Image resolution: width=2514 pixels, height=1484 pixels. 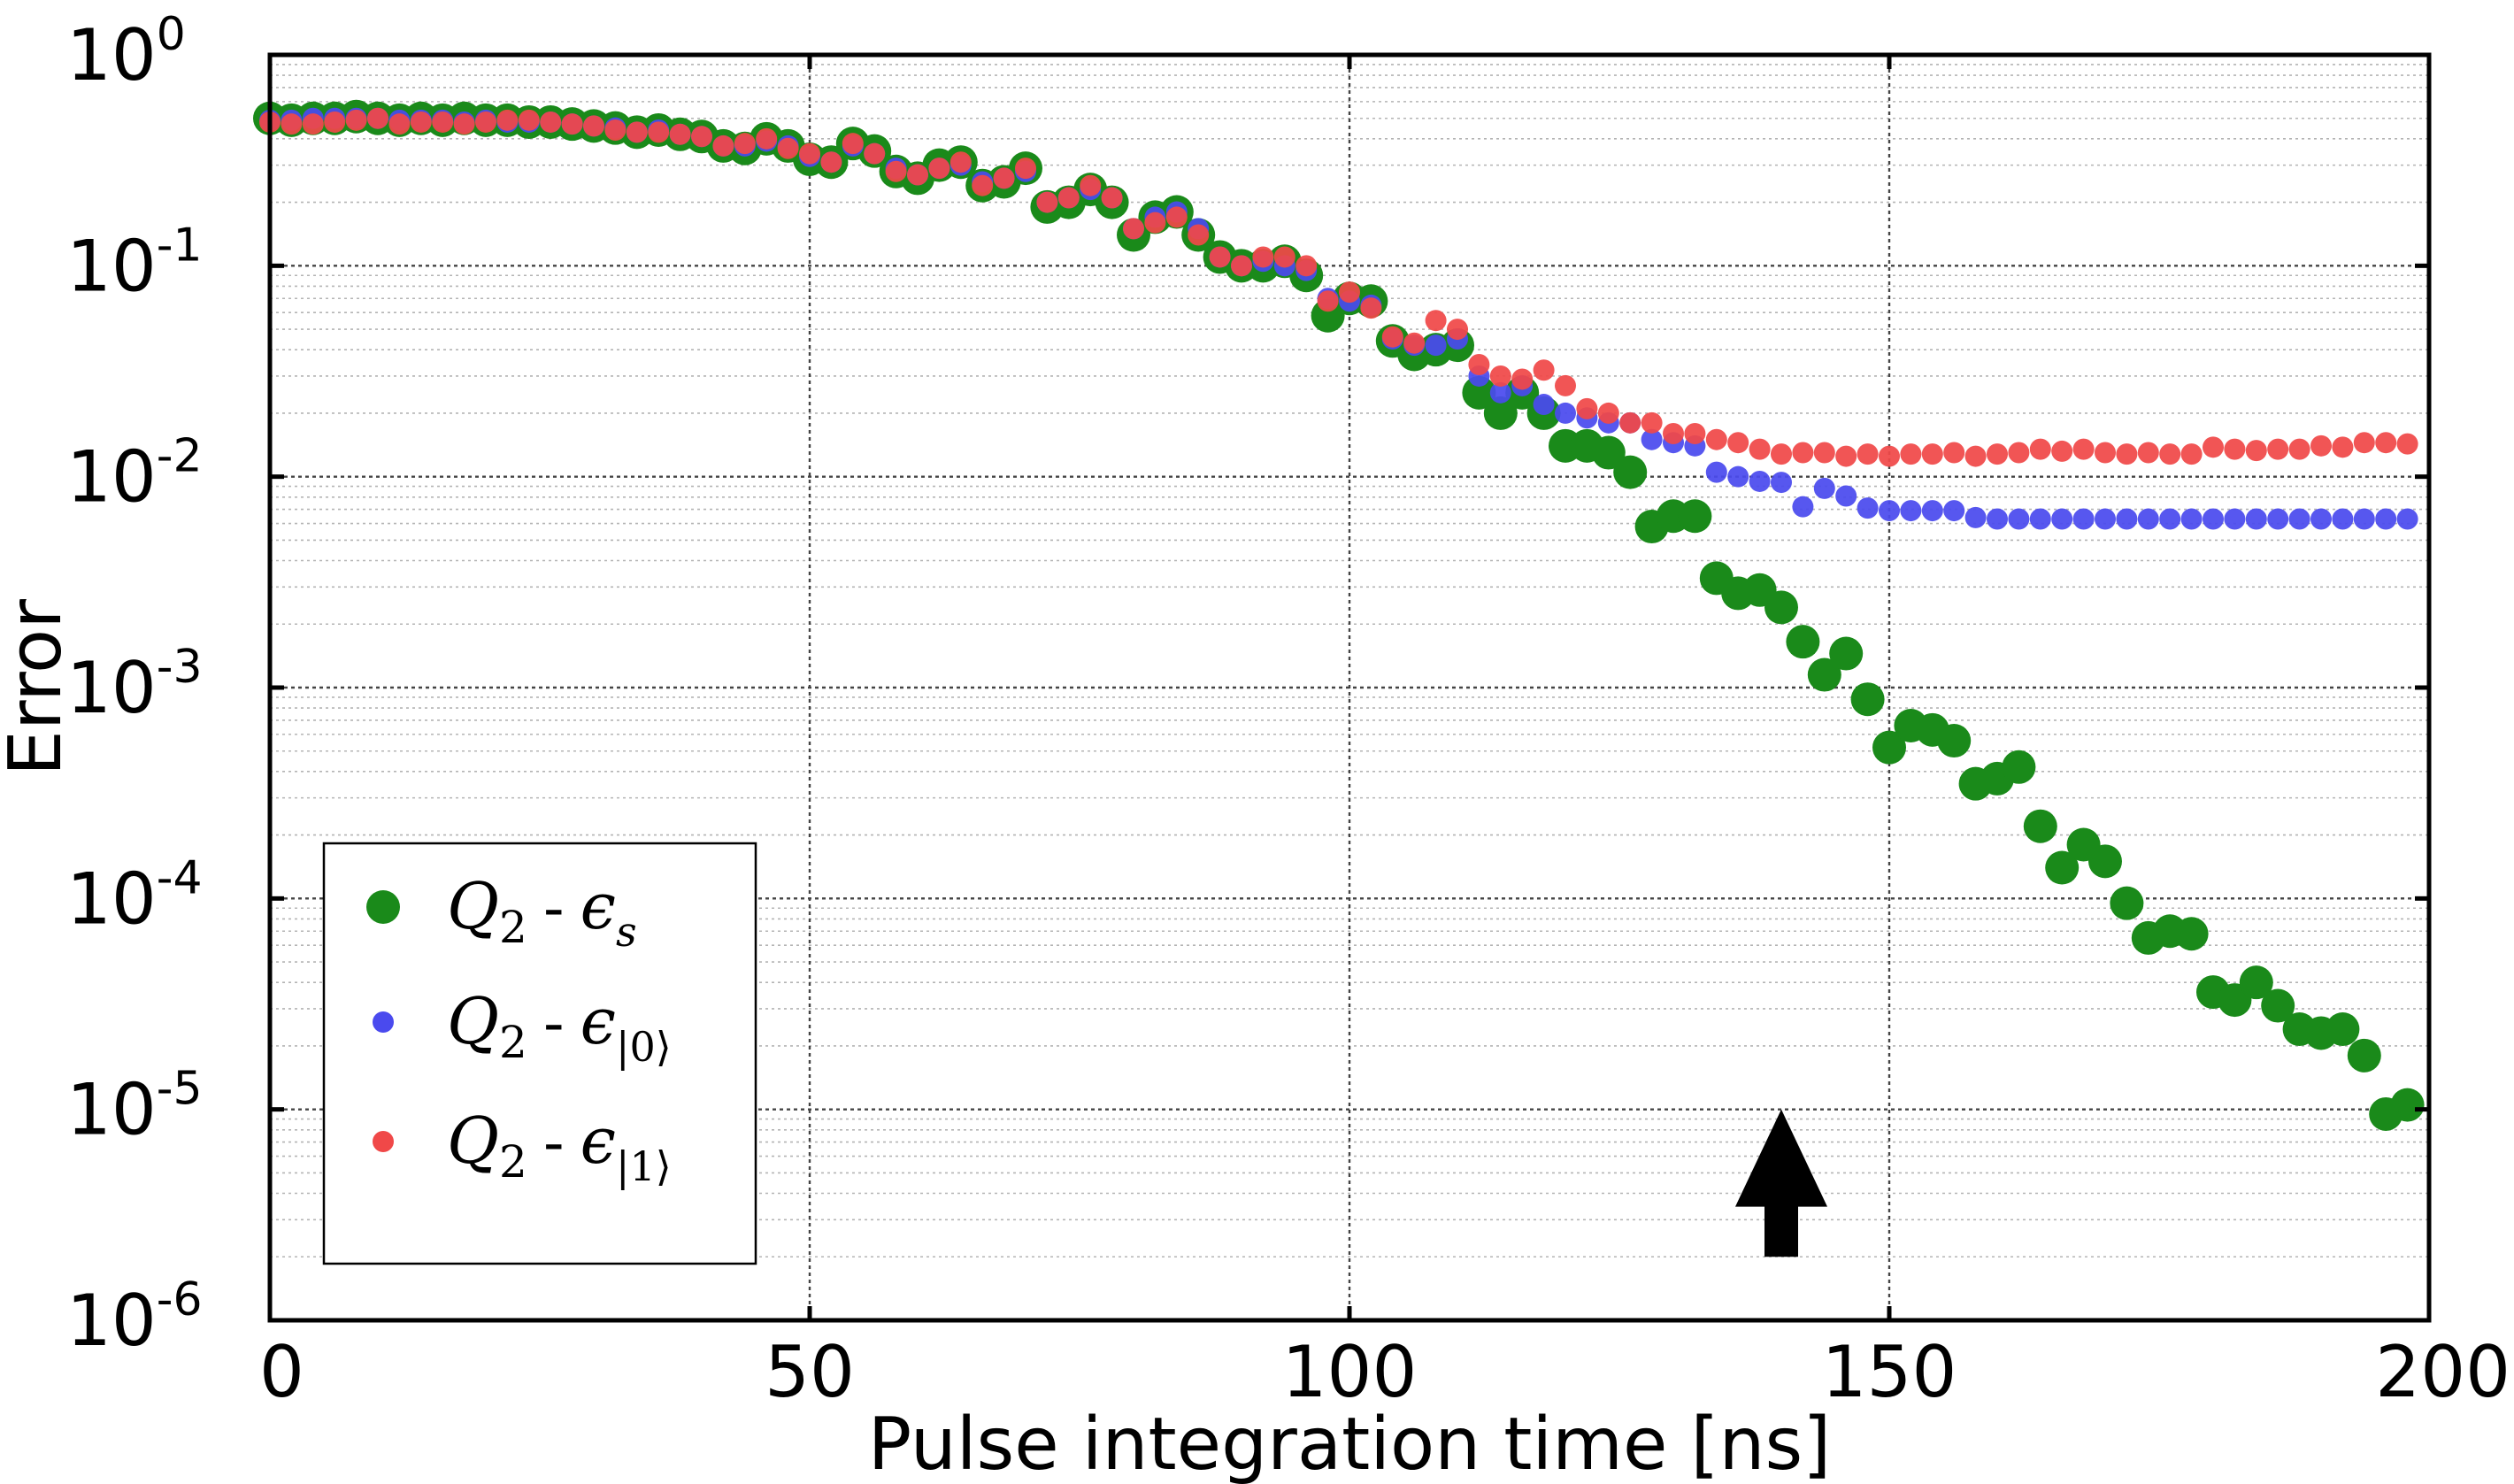 I want to click on annotation-arrow, so click(x=1781, y=1183).